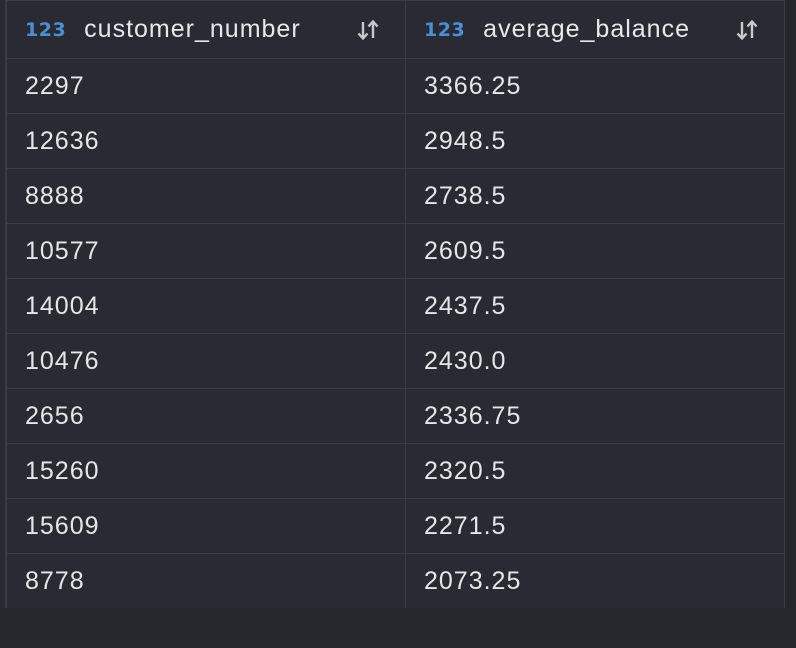  What do you see at coordinates (595, 306) in the screenshot?
I see `cell-average-balance: 2437.5` at bounding box center [595, 306].